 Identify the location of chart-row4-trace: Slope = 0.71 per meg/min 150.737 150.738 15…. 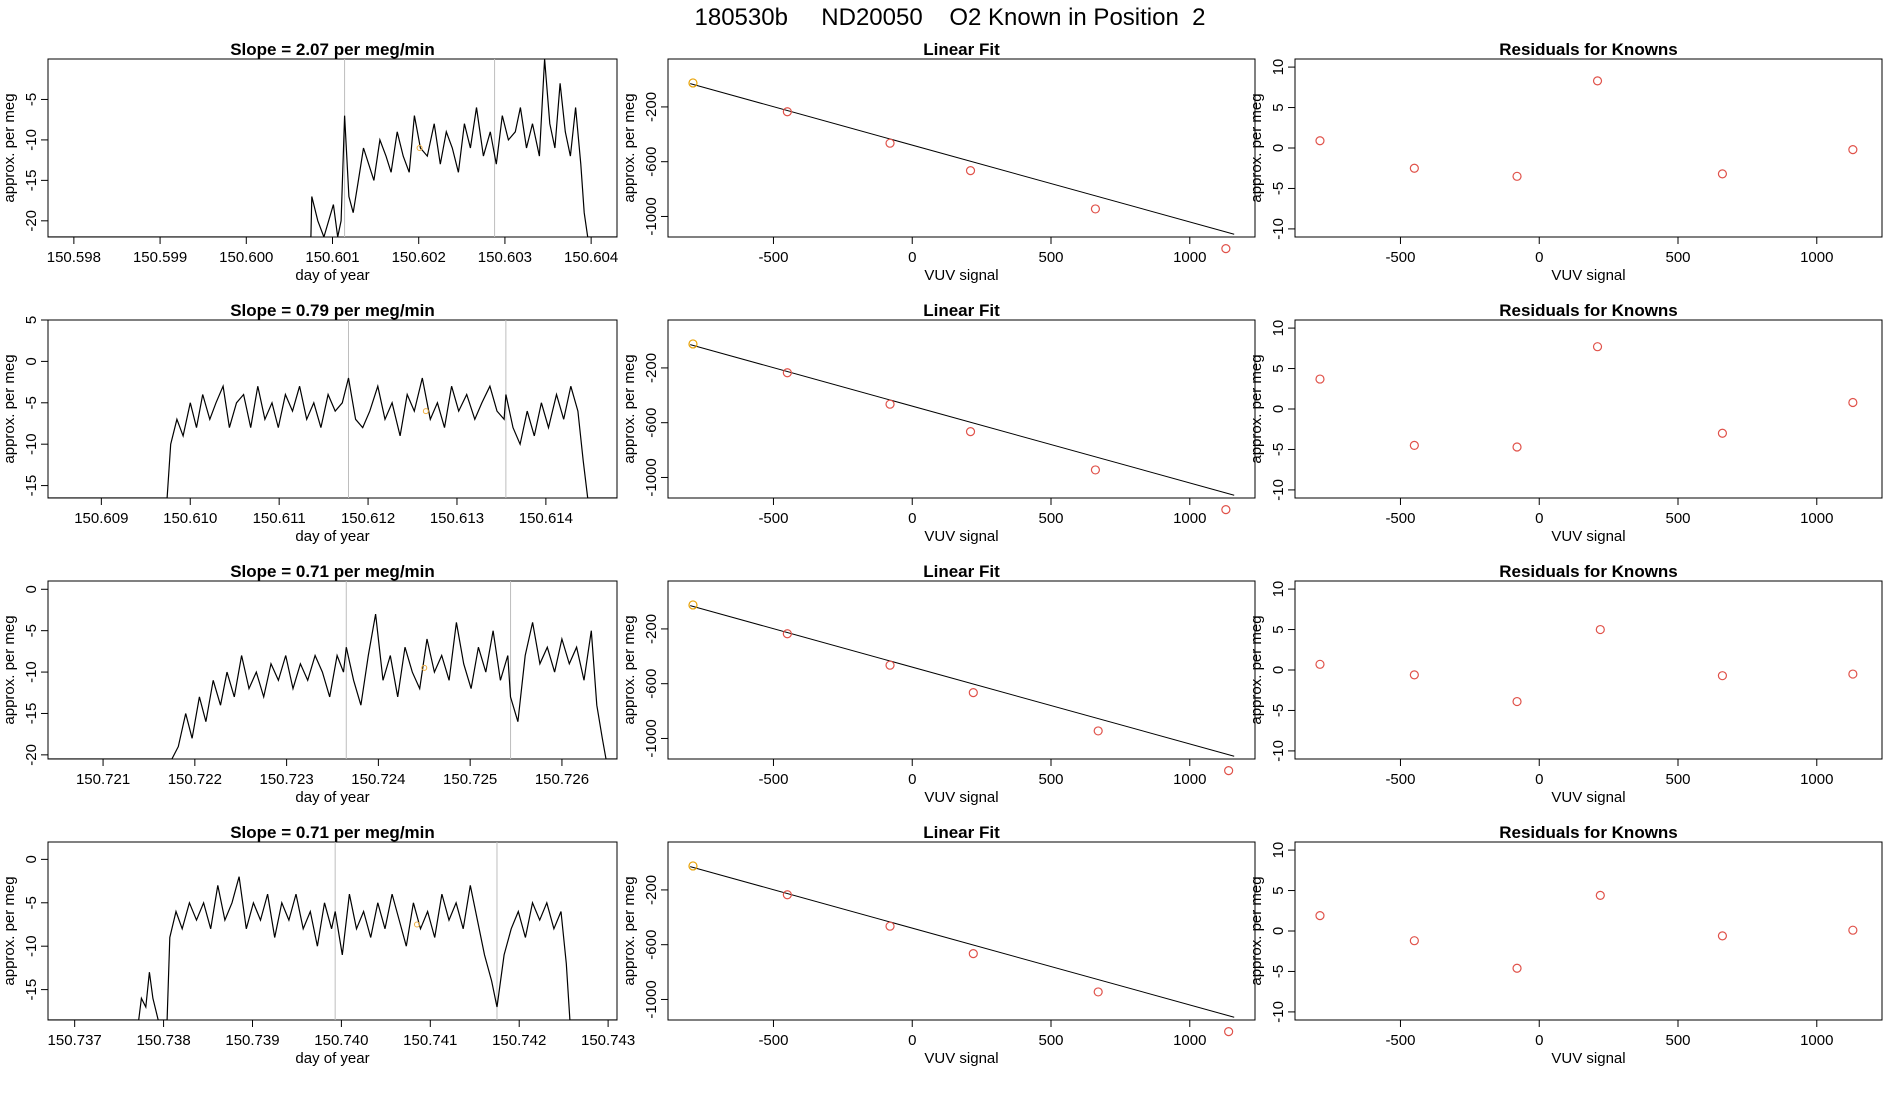
(318, 945).